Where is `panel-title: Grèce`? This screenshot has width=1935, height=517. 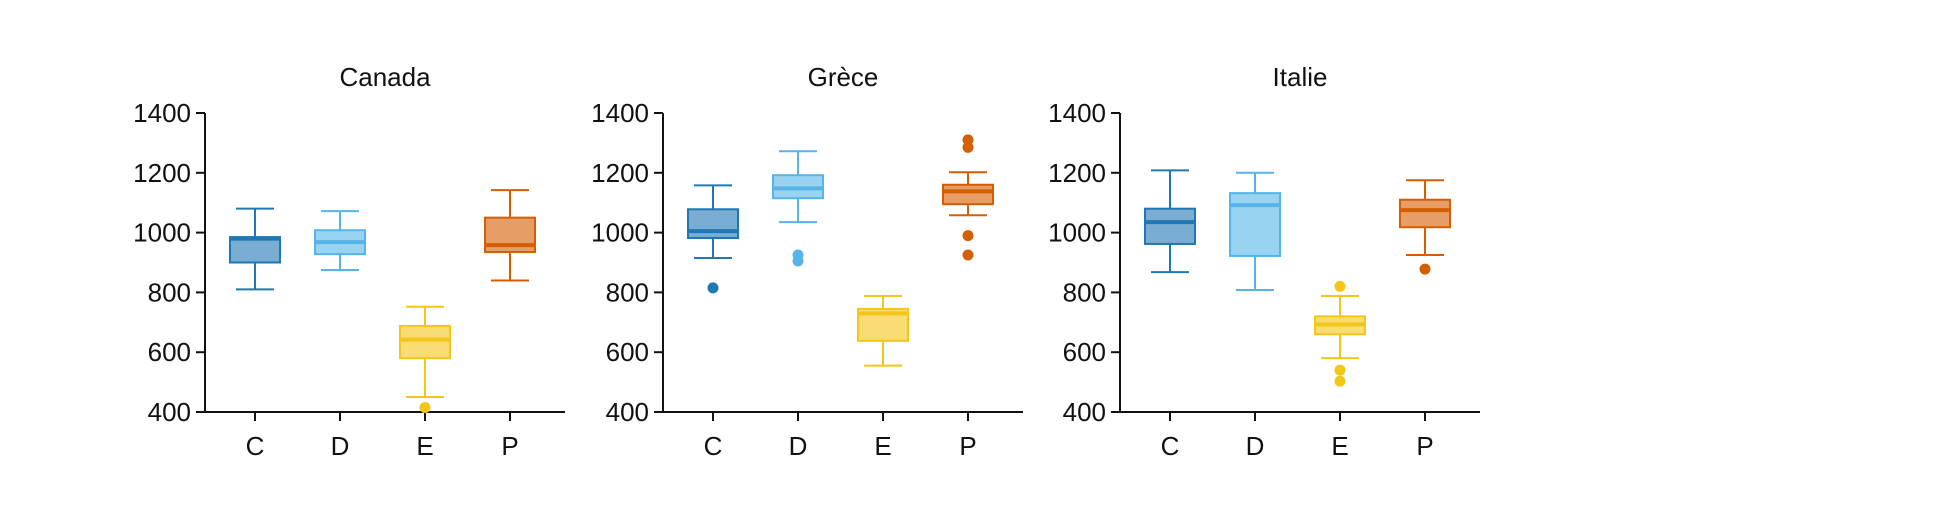 panel-title: Grèce is located at coordinates (843, 77).